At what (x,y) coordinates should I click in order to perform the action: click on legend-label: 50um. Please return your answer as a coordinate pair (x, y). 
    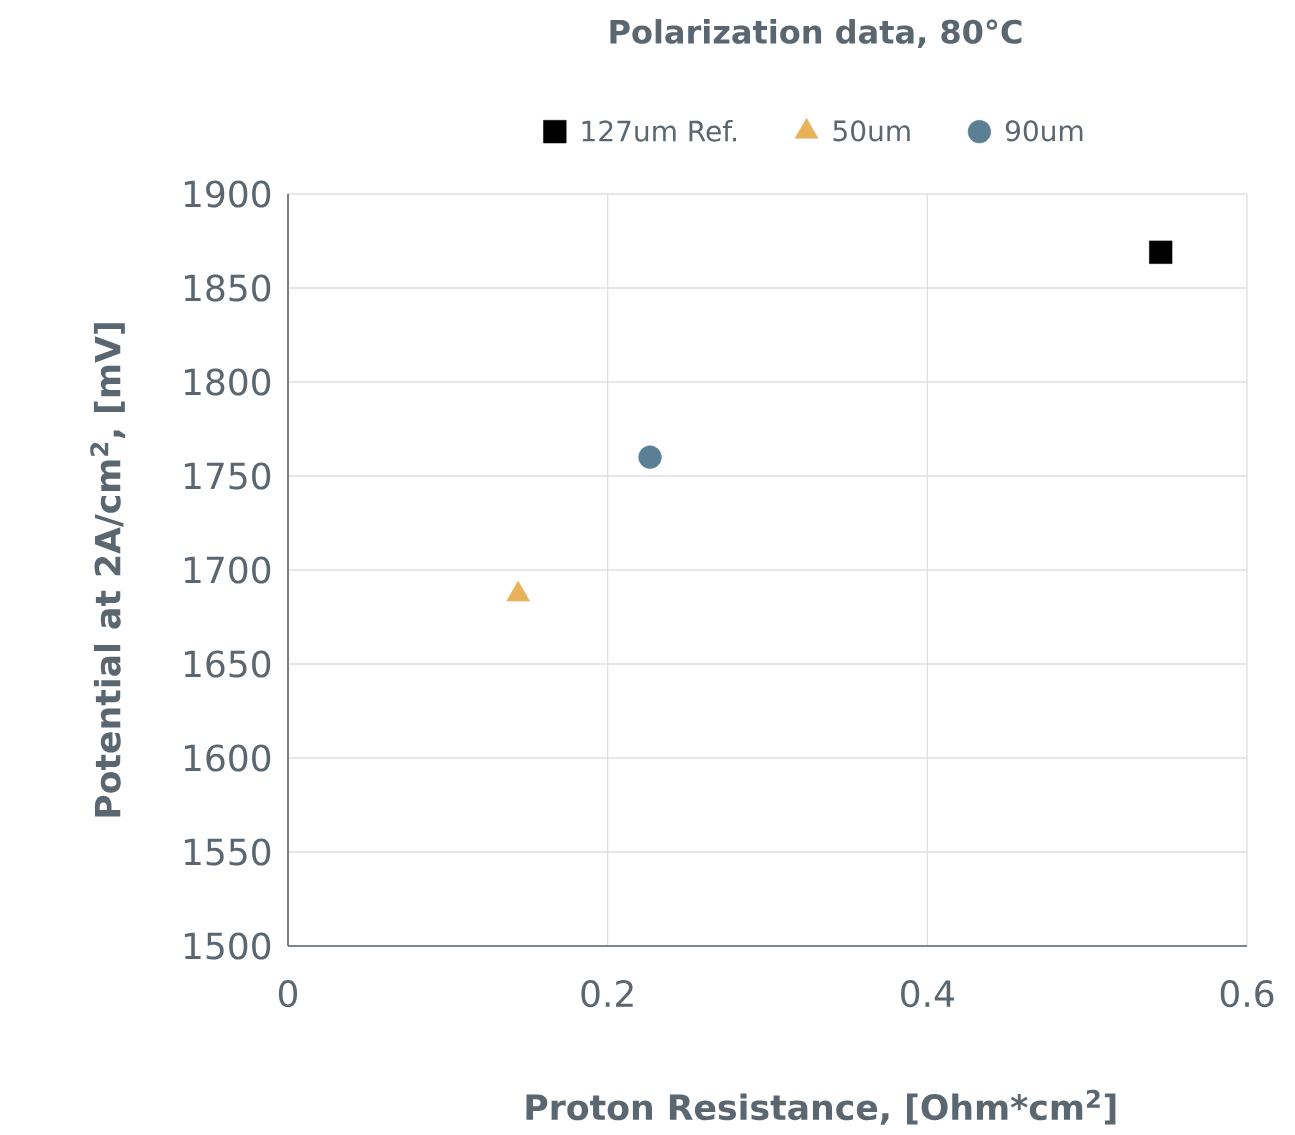
    Looking at the image, I should click on (871, 131).